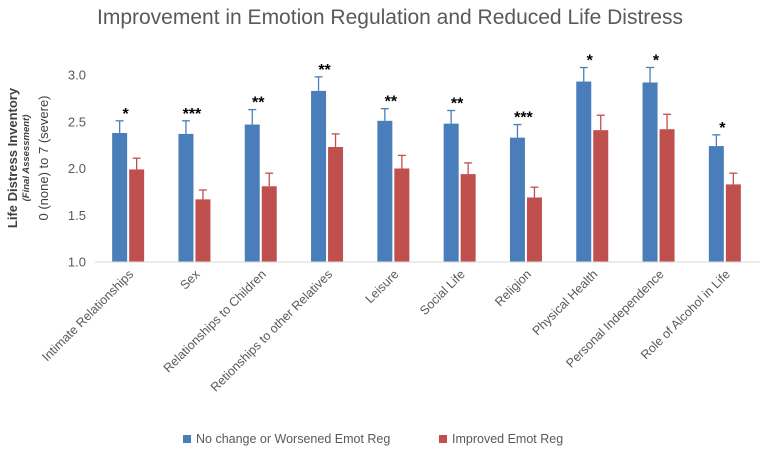 The height and width of the screenshot is (454, 765). I want to click on y-axis-label-sub: (Final Assessment), so click(26, 158).